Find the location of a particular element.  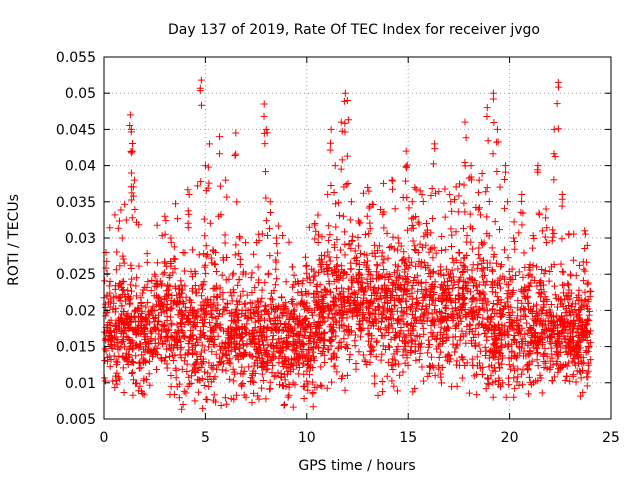

x-tick-label: 0 is located at coordinates (104, 438).